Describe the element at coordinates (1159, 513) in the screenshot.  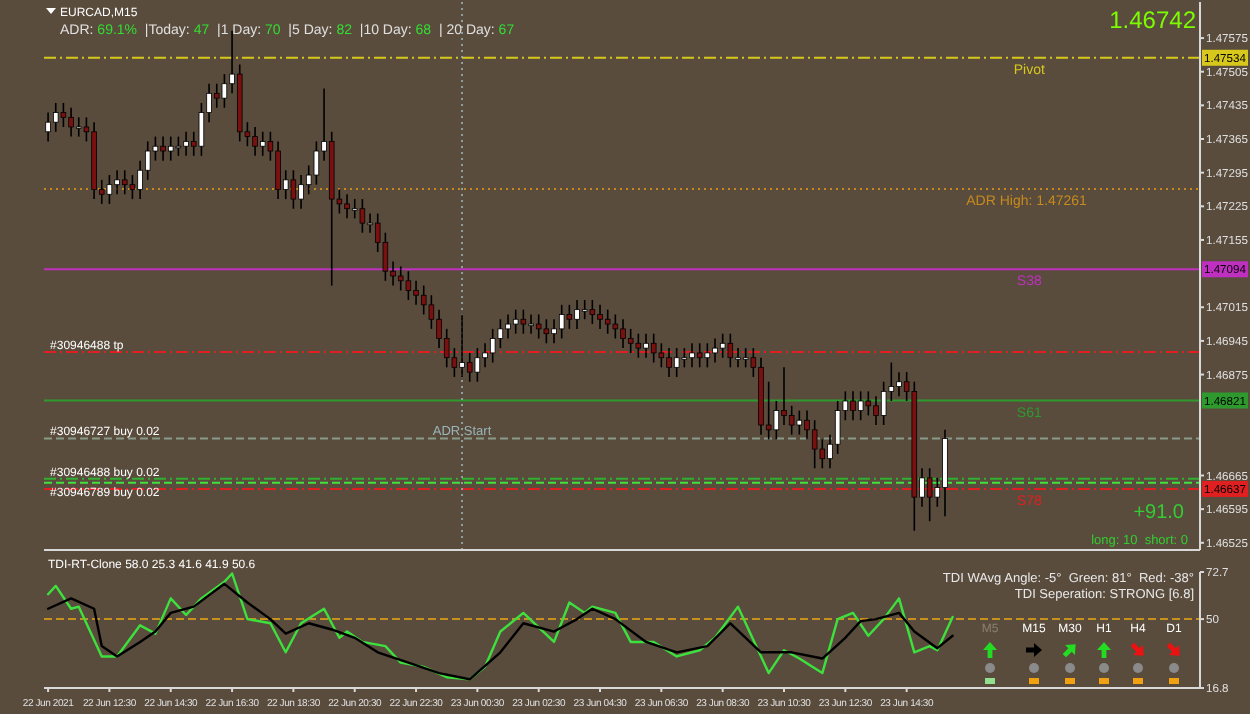
I see `annotation: +91.0` at that location.